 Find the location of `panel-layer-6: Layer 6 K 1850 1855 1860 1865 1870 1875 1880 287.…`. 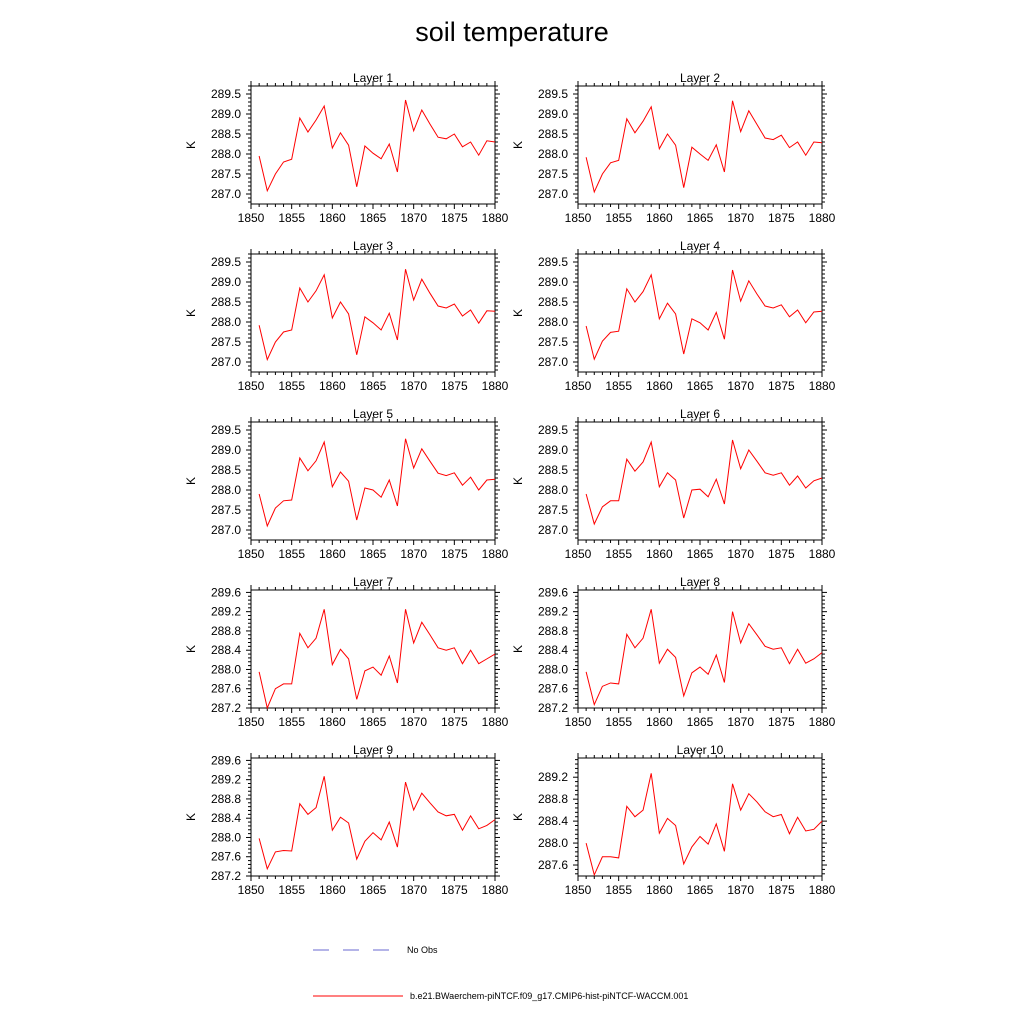

panel-layer-6: Layer 6 K 1850 1855 1860 1865 1870 1875 1880 287.… is located at coordinates (673, 484).